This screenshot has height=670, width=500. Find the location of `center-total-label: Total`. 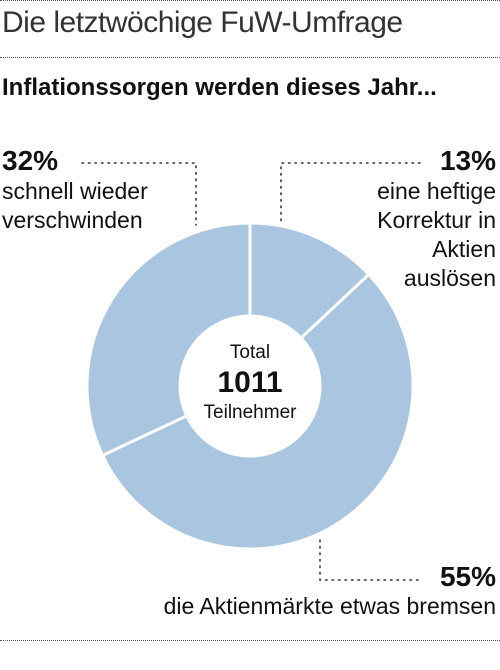

center-total-label: Total is located at coordinates (250, 352).